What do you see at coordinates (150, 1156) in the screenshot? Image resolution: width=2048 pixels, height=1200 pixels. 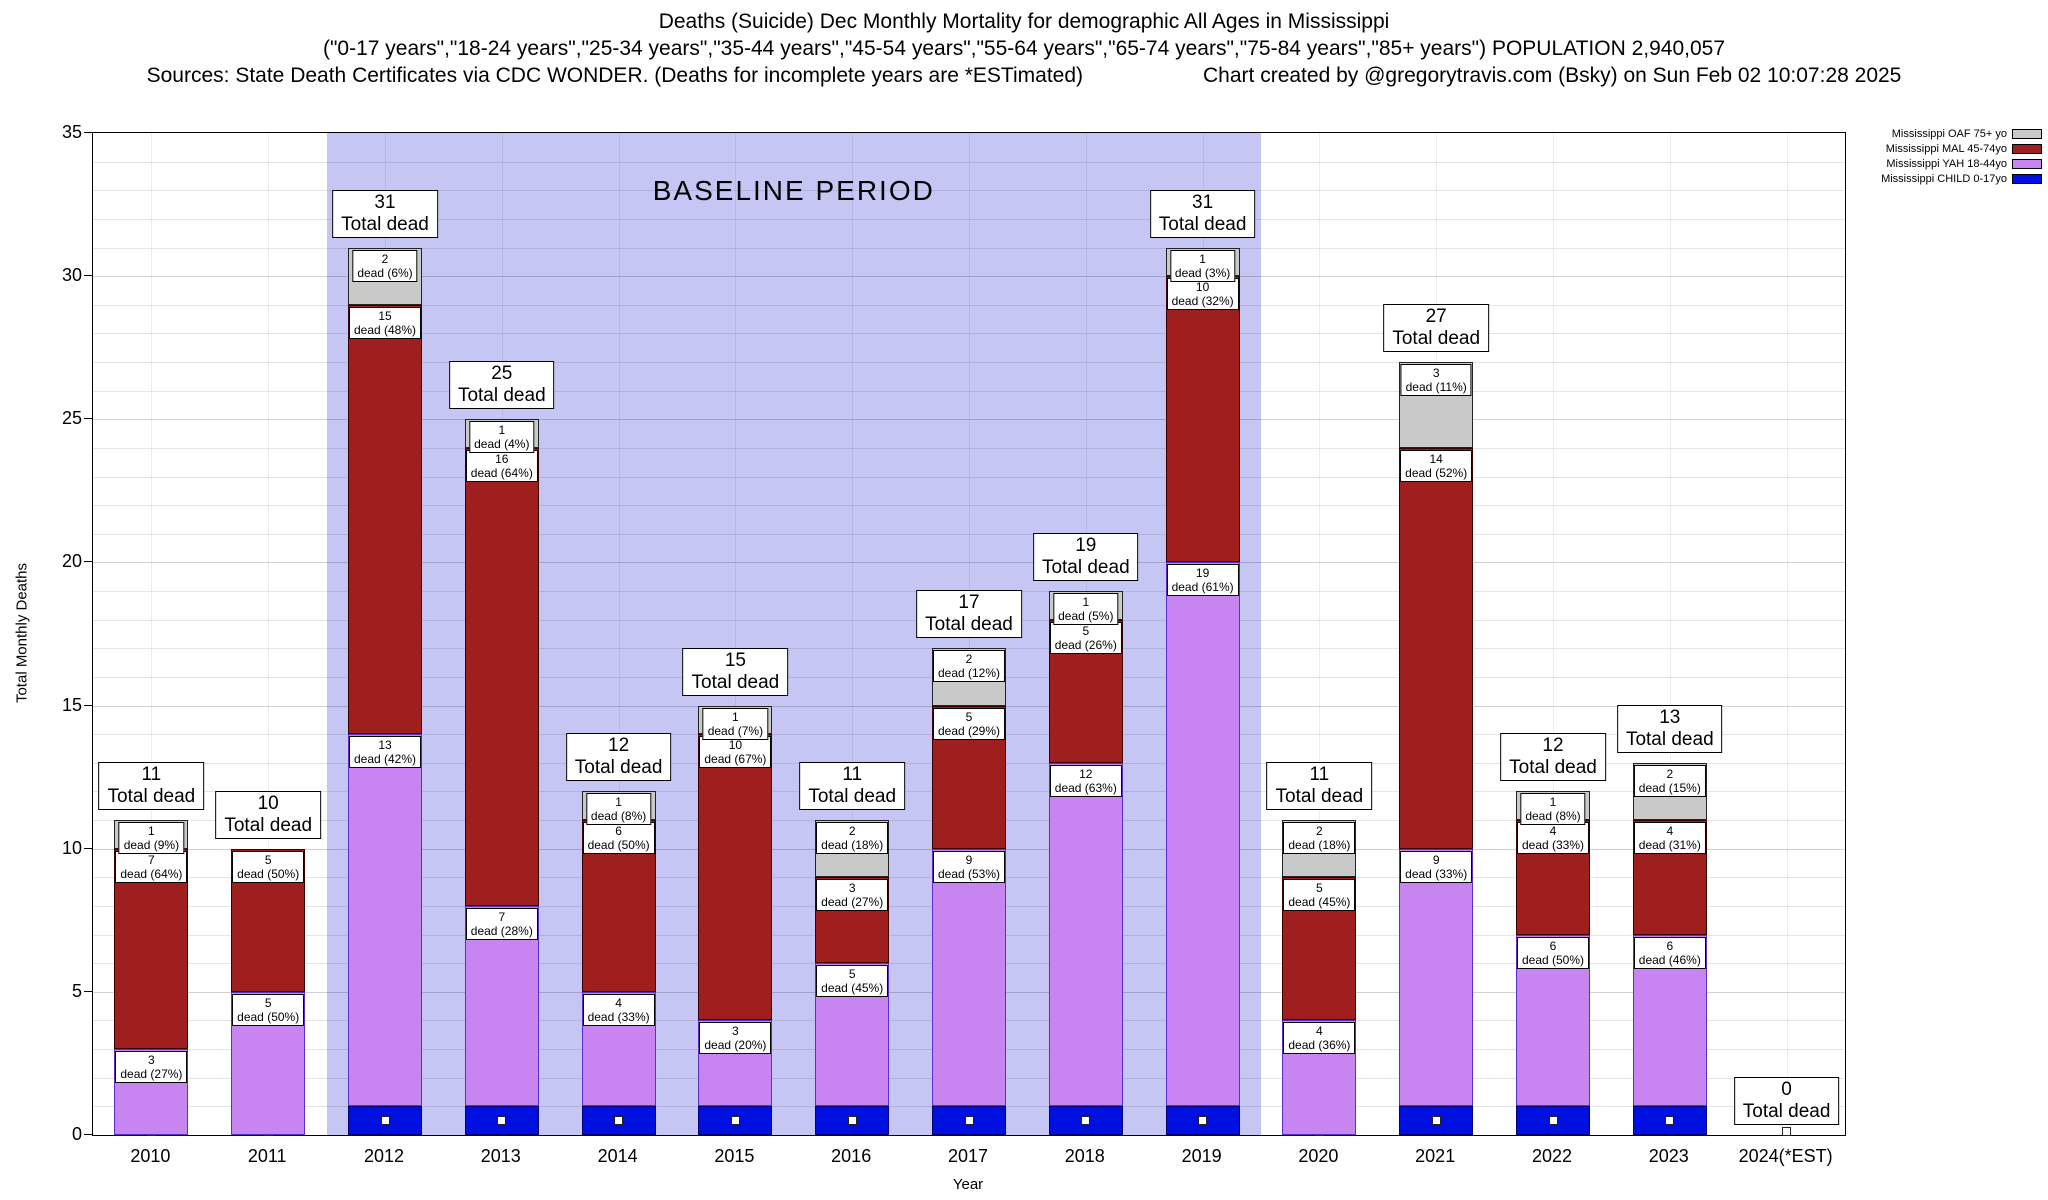 I see `x-axis-tick-label: 2010` at bounding box center [150, 1156].